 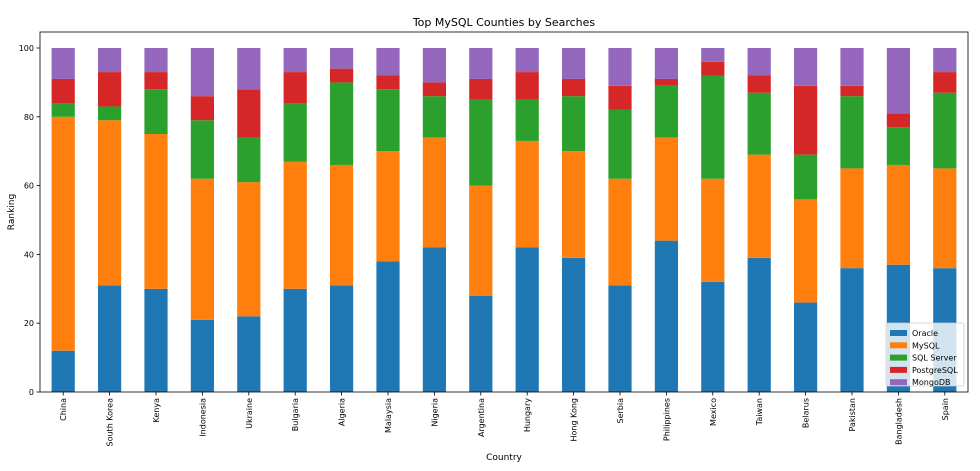 What do you see at coordinates (31, 392) in the screenshot?
I see `y-tick-label: 0` at bounding box center [31, 392].